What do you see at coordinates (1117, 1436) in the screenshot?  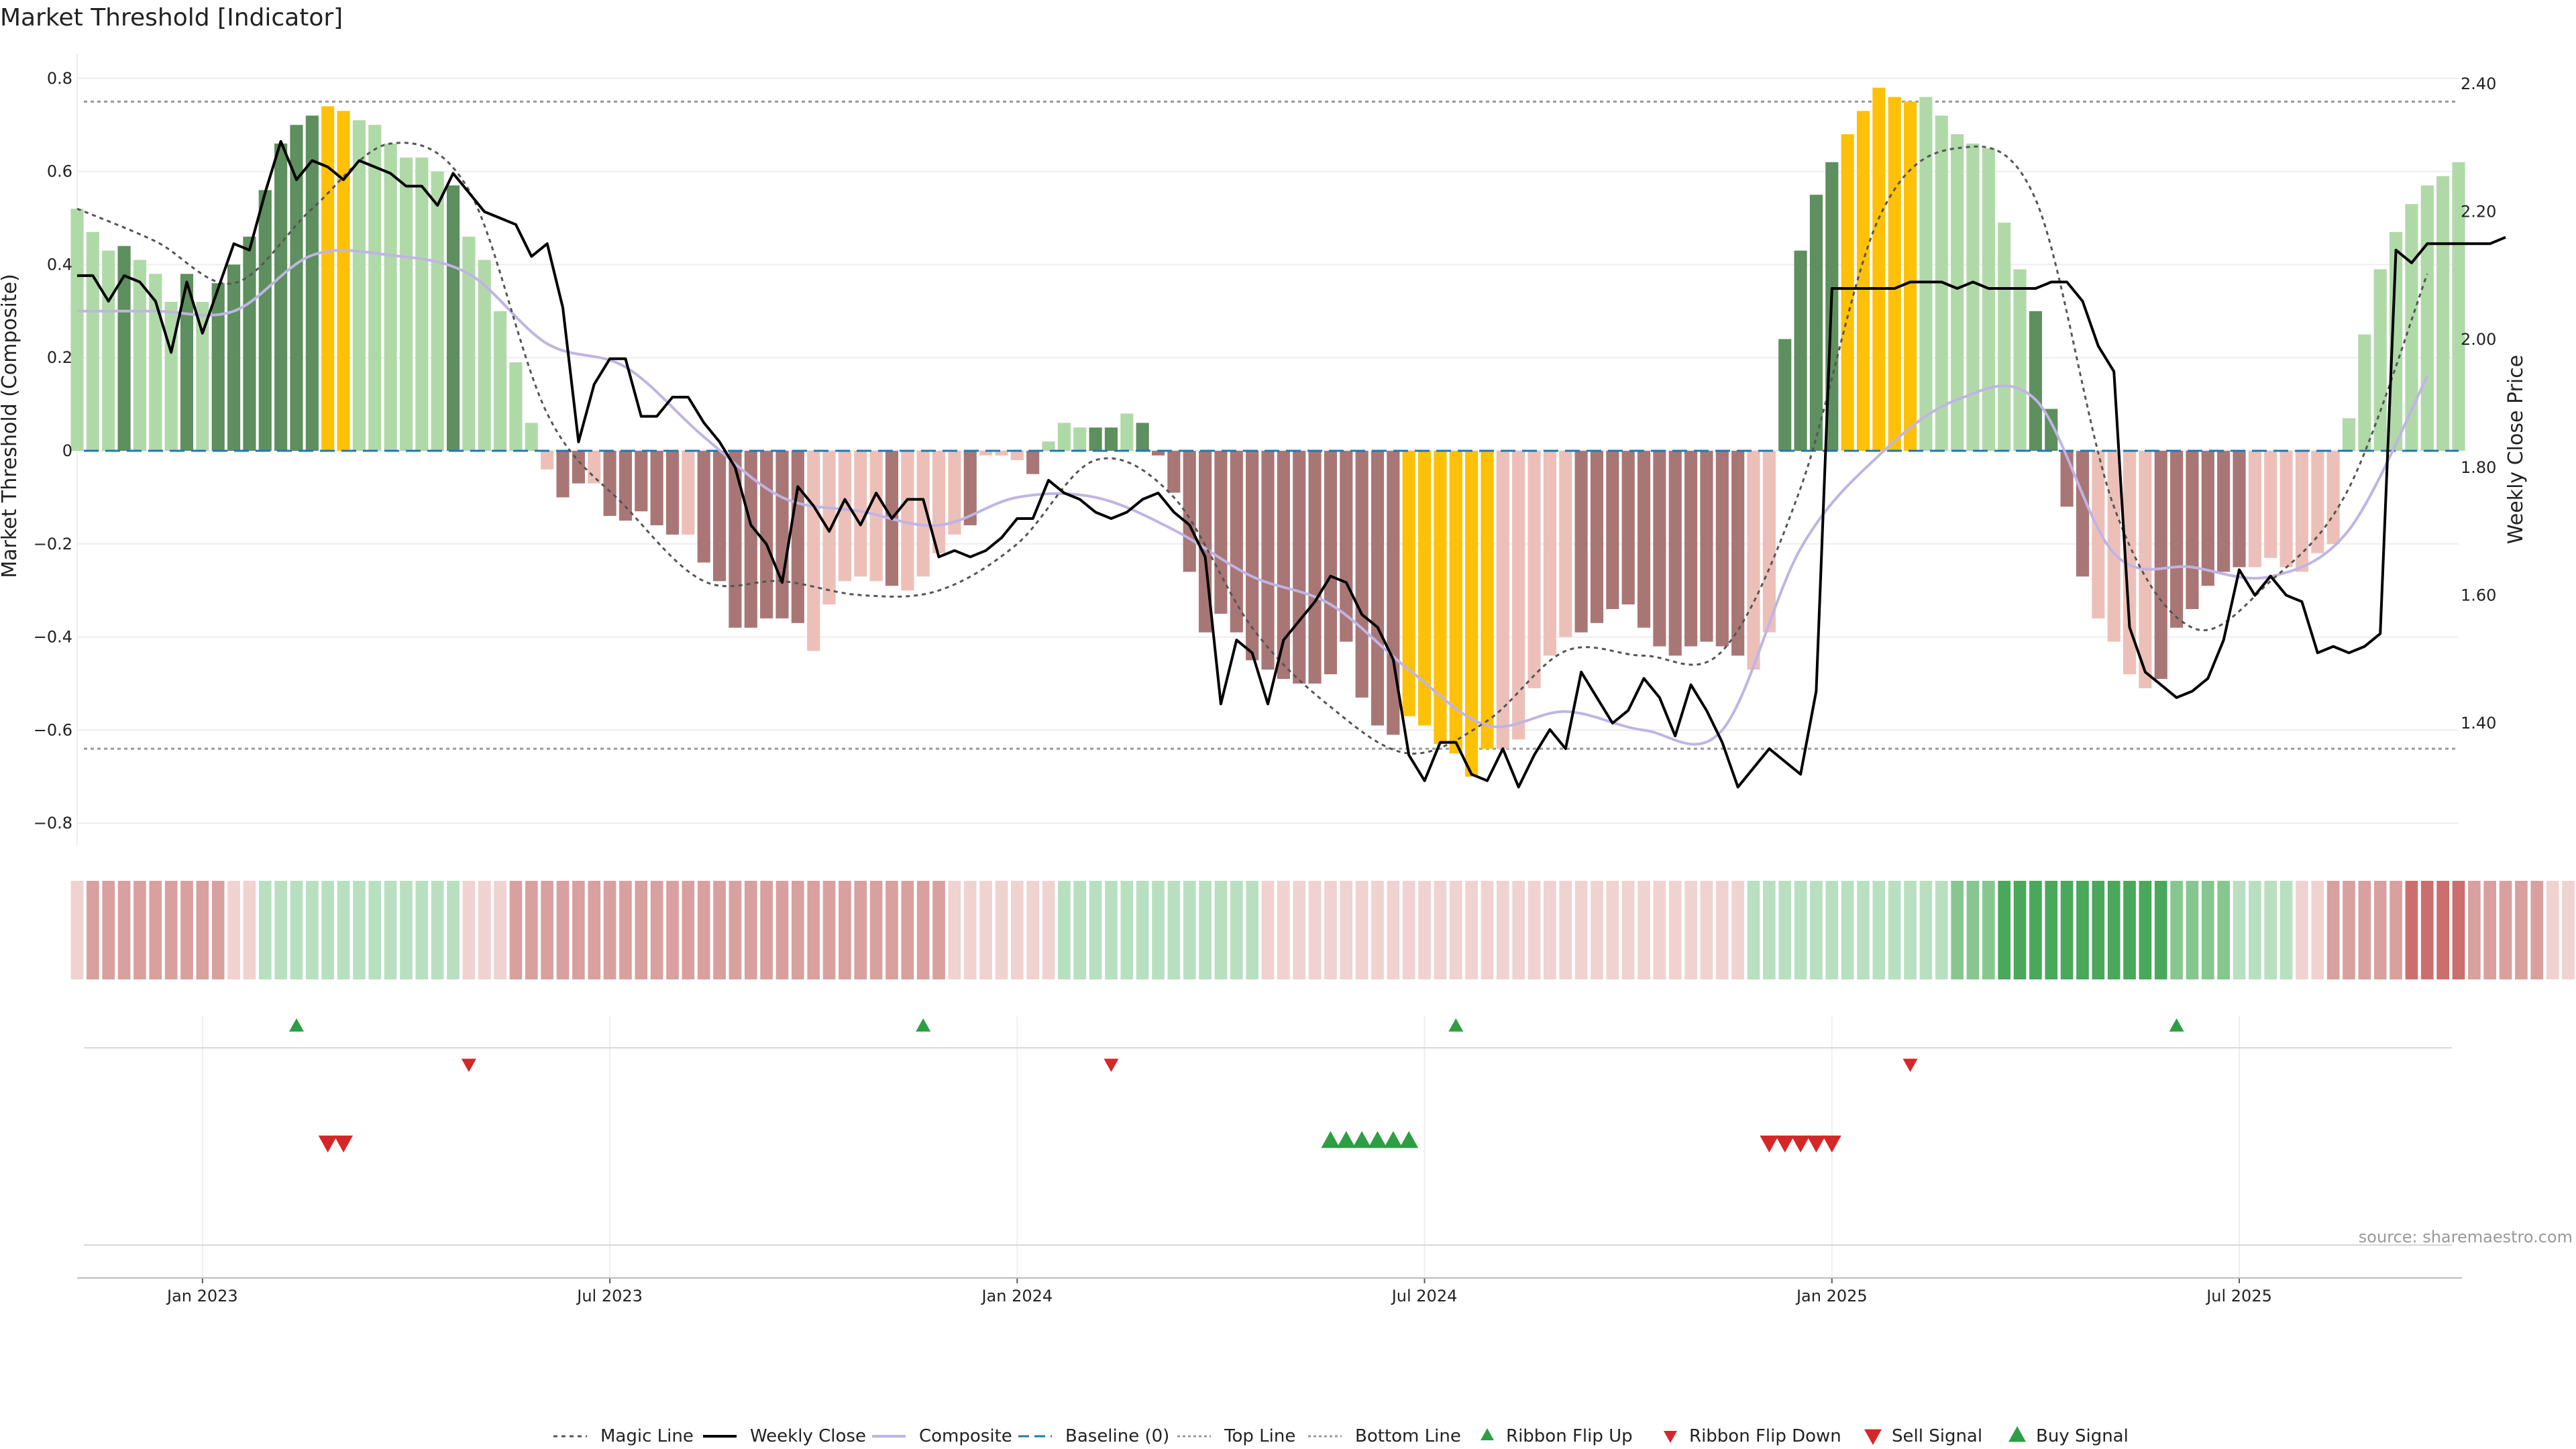 I see `legend-label: Baseline (0)` at bounding box center [1117, 1436].